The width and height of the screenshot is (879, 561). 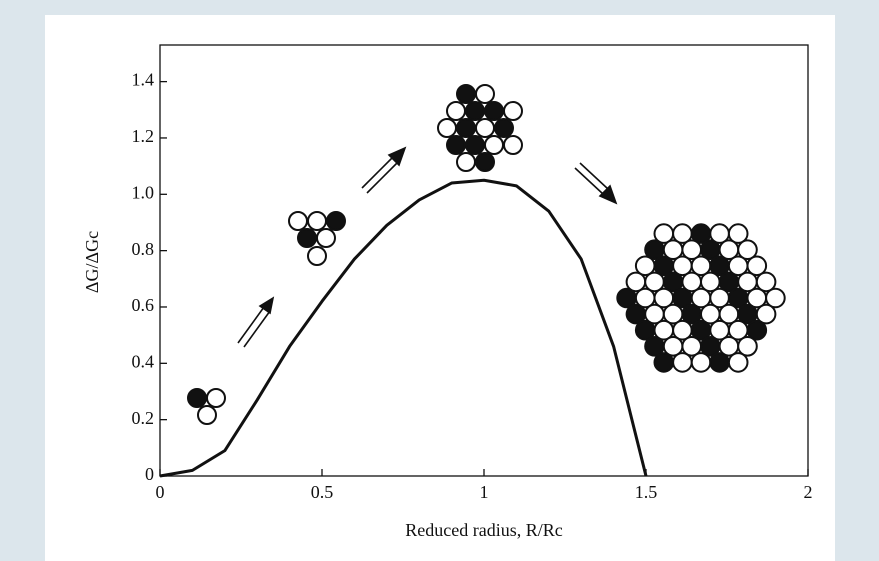 I want to click on y-tick-label: 1.0, so click(x=143, y=192).